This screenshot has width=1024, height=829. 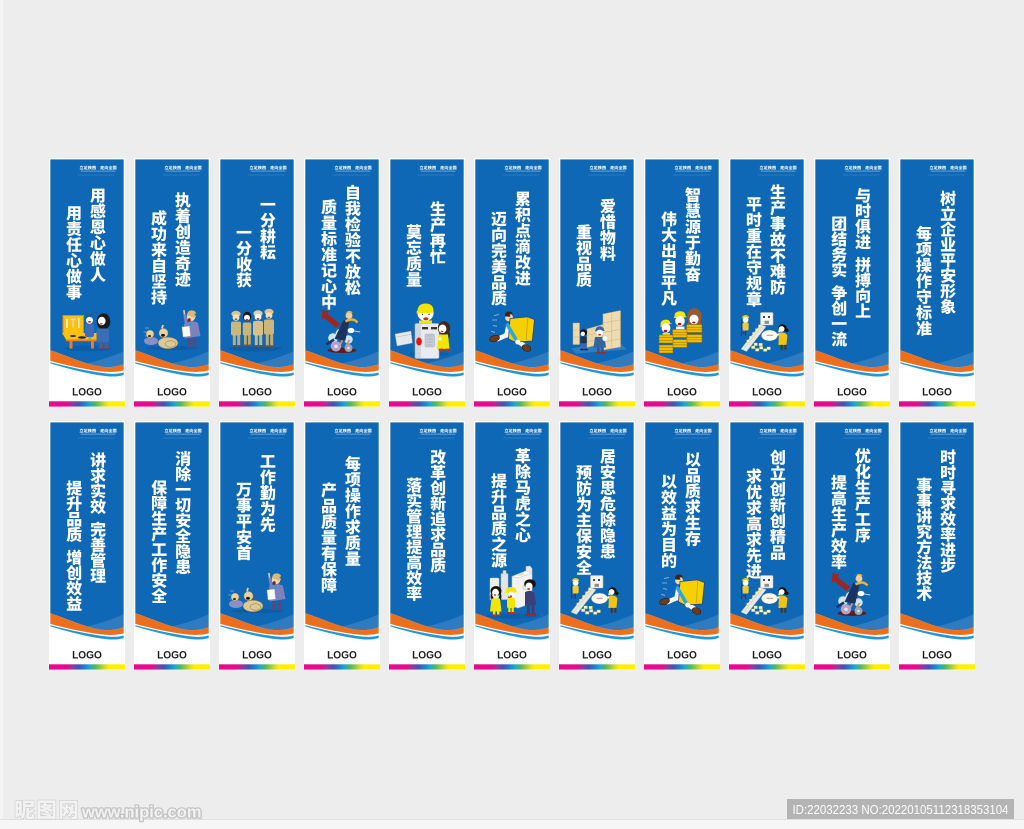 What do you see at coordinates (141, 813) in the screenshot?
I see `svg-text: www.nipic.com` at bounding box center [141, 813].